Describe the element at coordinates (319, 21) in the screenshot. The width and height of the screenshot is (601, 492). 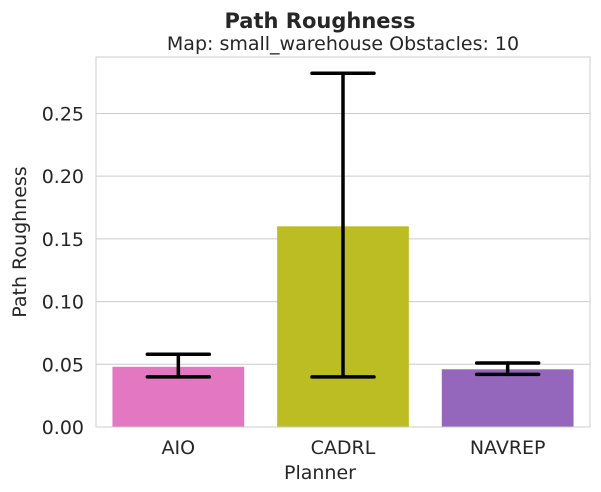
I see `chart-title: Path Roughness` at that location.